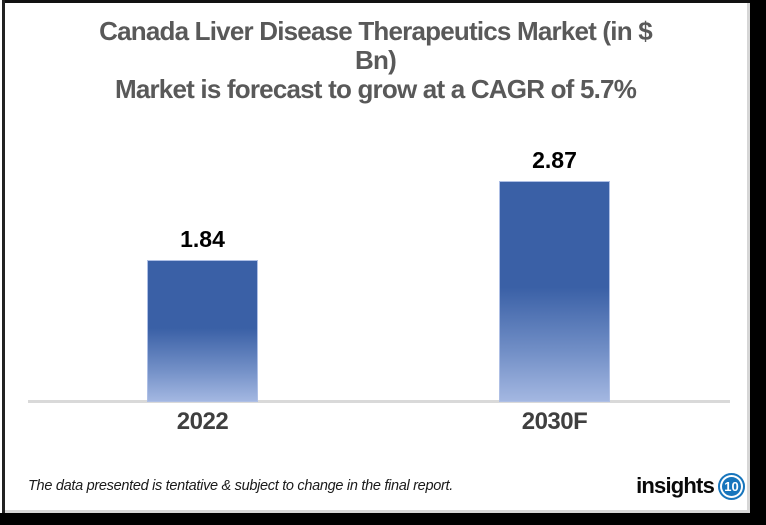 The image size is (766, 525). What do you see at coordinates (384, 1) in the screenshot?
I see `card-border-top` at bounding box center [384, 1].